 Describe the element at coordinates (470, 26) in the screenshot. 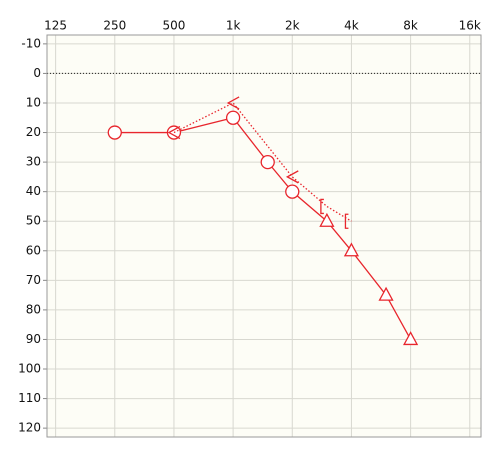

I see `x-tick-label: 16k` at that location.